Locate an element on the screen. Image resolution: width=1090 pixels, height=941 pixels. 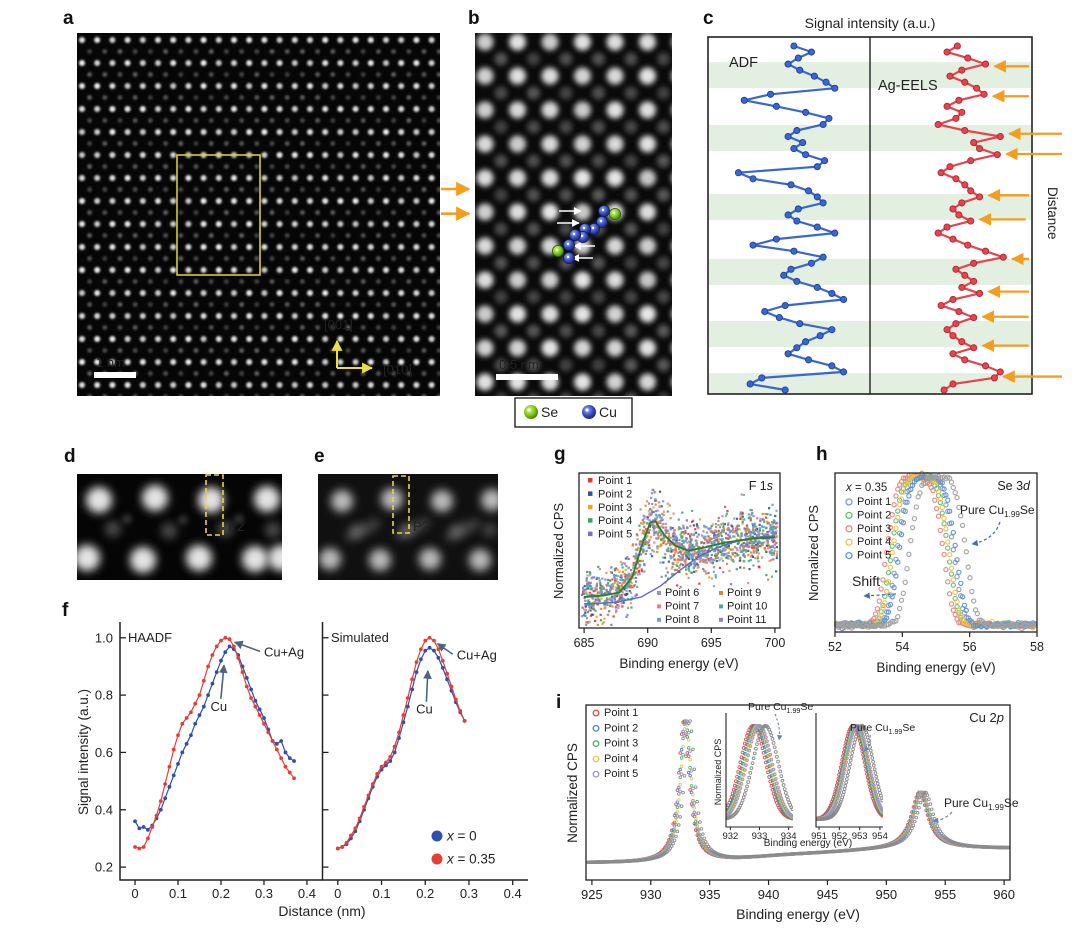
panel-e-atomic-blobs is located at coordinates (408, 529).